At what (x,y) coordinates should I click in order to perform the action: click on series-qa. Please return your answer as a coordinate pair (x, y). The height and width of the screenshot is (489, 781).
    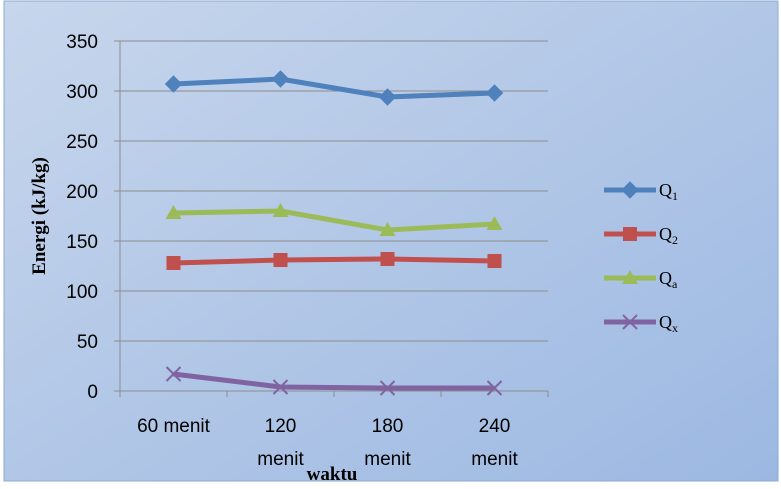
    Looking at the image, I should click on (334, 219).